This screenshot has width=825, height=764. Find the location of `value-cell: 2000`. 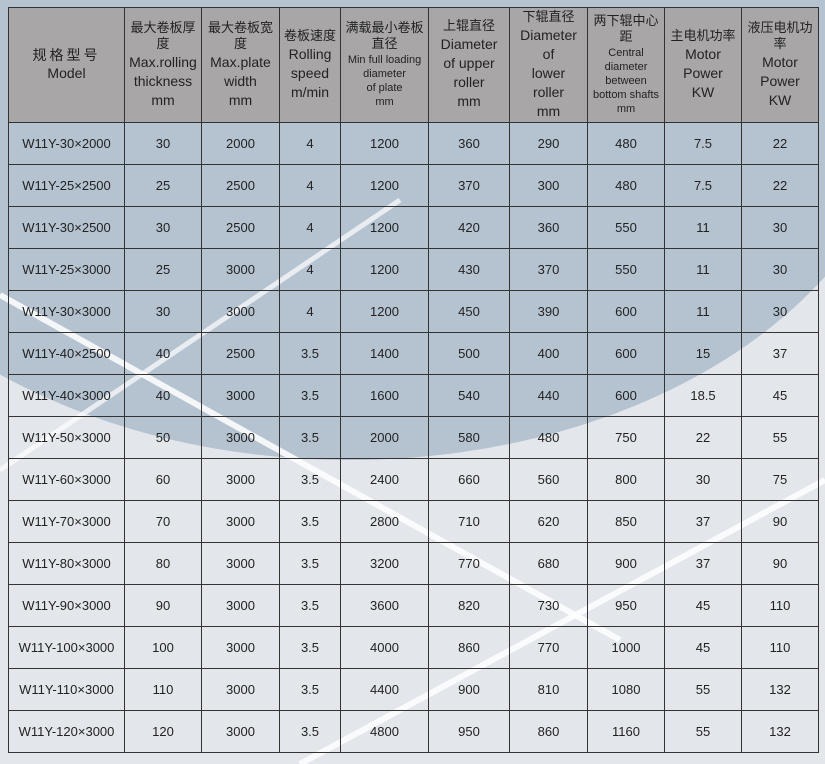

value-cell: 2000 is located at coordinates (240, 143).